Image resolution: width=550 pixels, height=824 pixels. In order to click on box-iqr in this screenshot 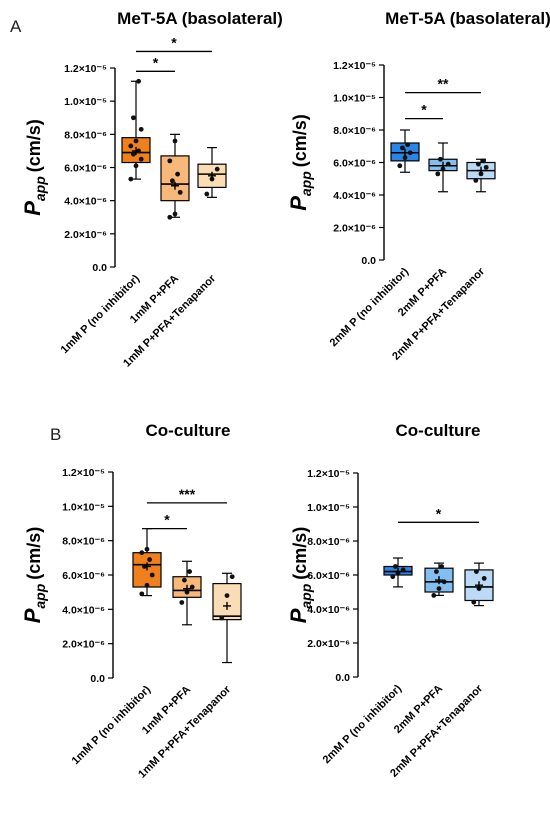, I will do `click(227, 601)`.